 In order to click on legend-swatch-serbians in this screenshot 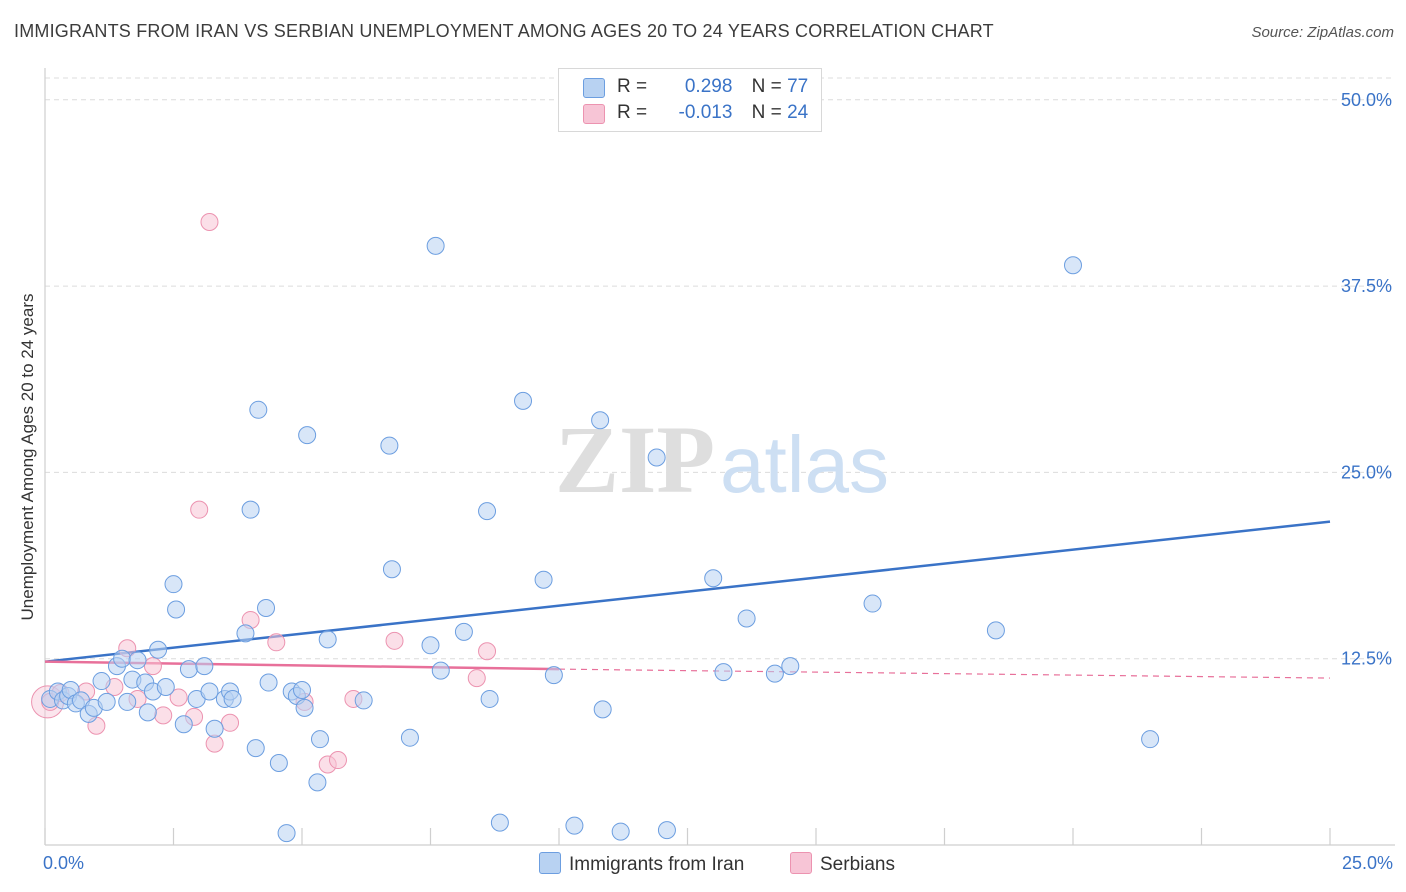, I will do `click(594, 114)`.